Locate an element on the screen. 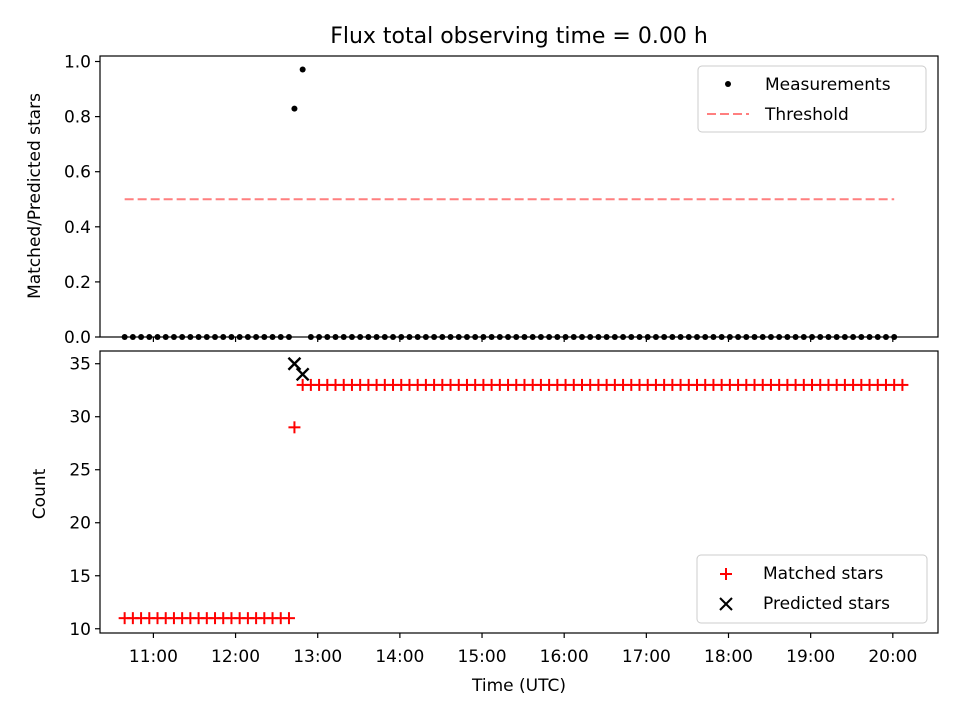  ratio-legend-box is located at coordinates (812, 99).